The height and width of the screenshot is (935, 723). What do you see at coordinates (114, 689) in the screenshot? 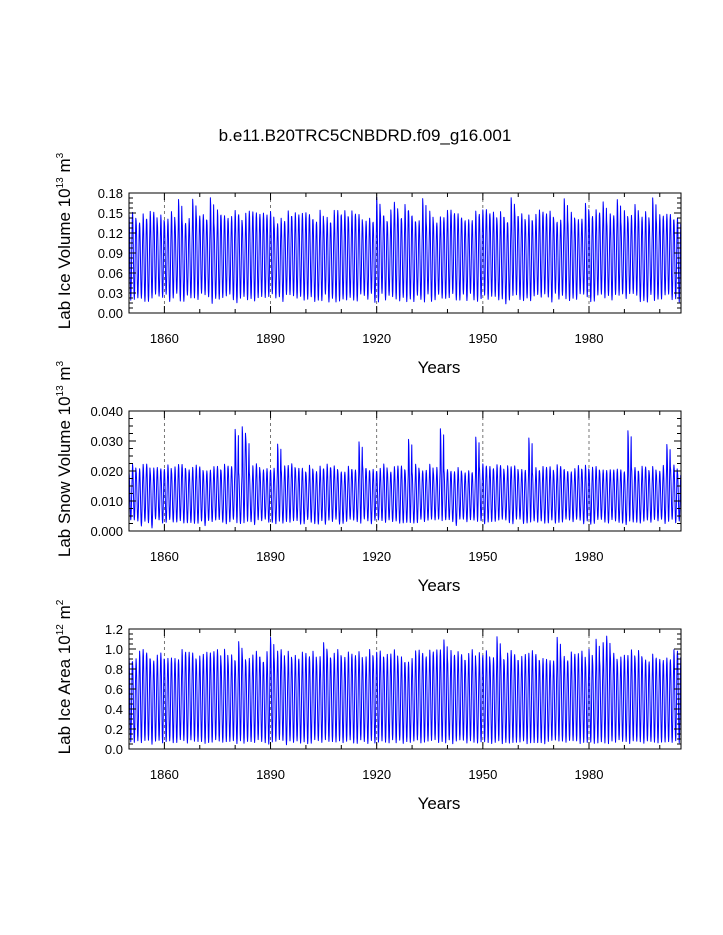
I see `y-tick-label-0.6: 0.6` at bounding box center [114, 689].